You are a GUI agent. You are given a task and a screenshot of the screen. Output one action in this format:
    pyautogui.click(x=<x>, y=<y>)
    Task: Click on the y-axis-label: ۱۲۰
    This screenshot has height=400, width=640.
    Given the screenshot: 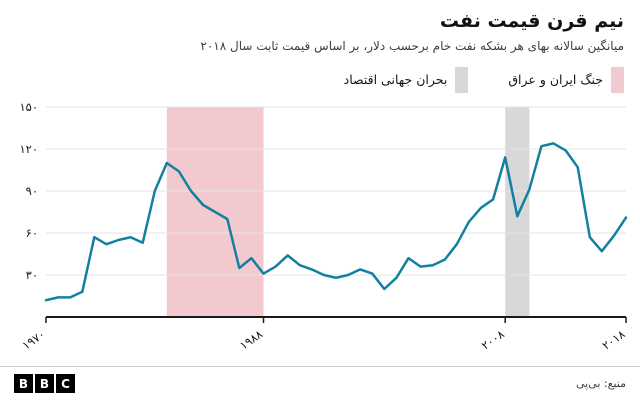 What is the action you would take?
    pyautogui.click(x=28, y=149)
    